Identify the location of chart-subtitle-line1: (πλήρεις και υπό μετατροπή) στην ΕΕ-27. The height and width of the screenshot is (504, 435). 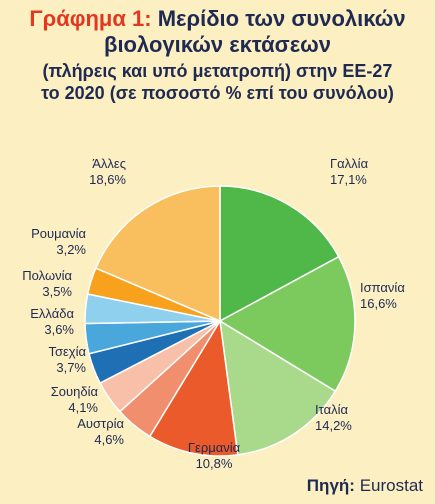
(217, 71).